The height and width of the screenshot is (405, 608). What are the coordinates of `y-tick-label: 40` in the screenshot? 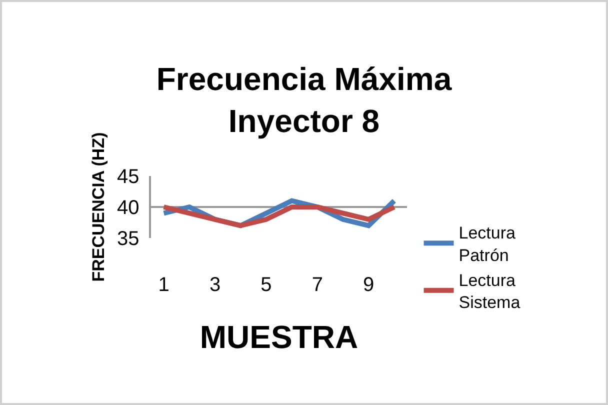 It's located at (128, 208).